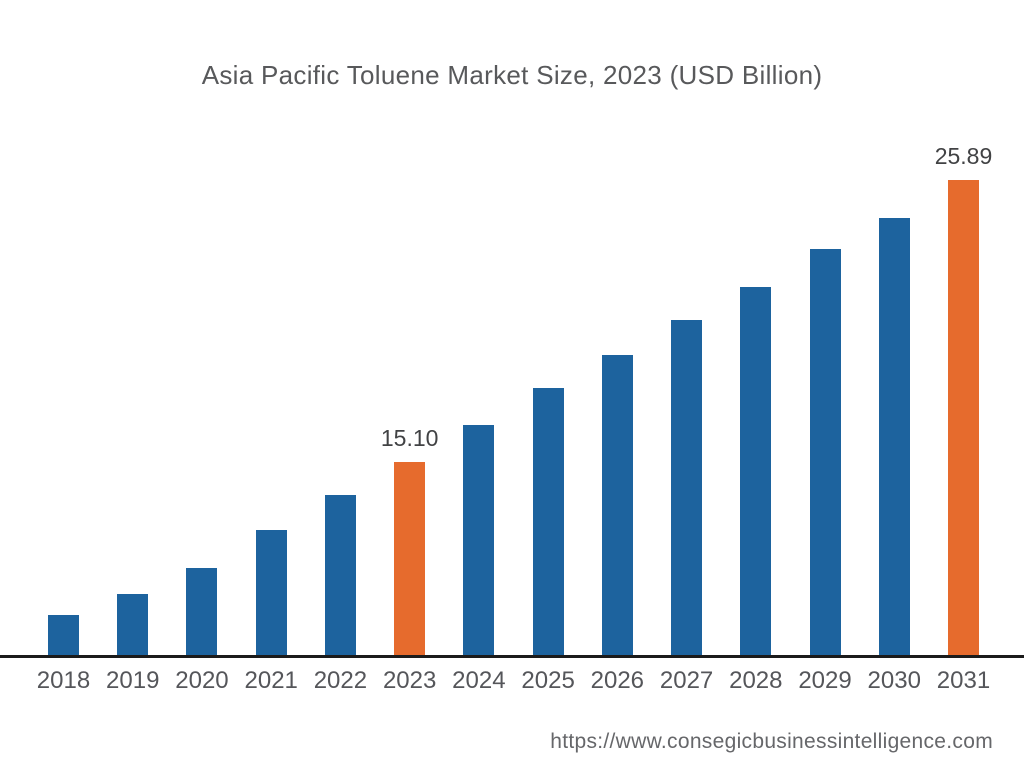 This screenshot has width=1024, height=768. Describe the element at coordinates (340, 575) in the screenshot. I see `bar-2022` at that location.